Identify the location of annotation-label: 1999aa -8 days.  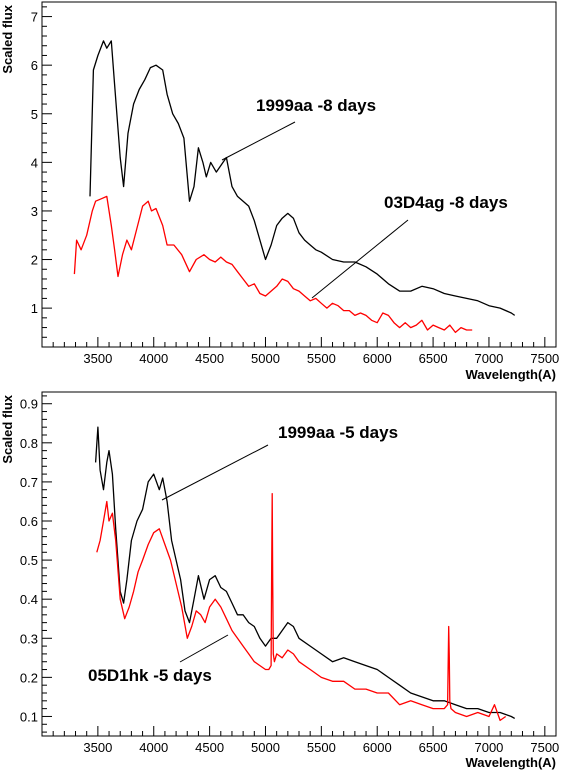
(316, 105).